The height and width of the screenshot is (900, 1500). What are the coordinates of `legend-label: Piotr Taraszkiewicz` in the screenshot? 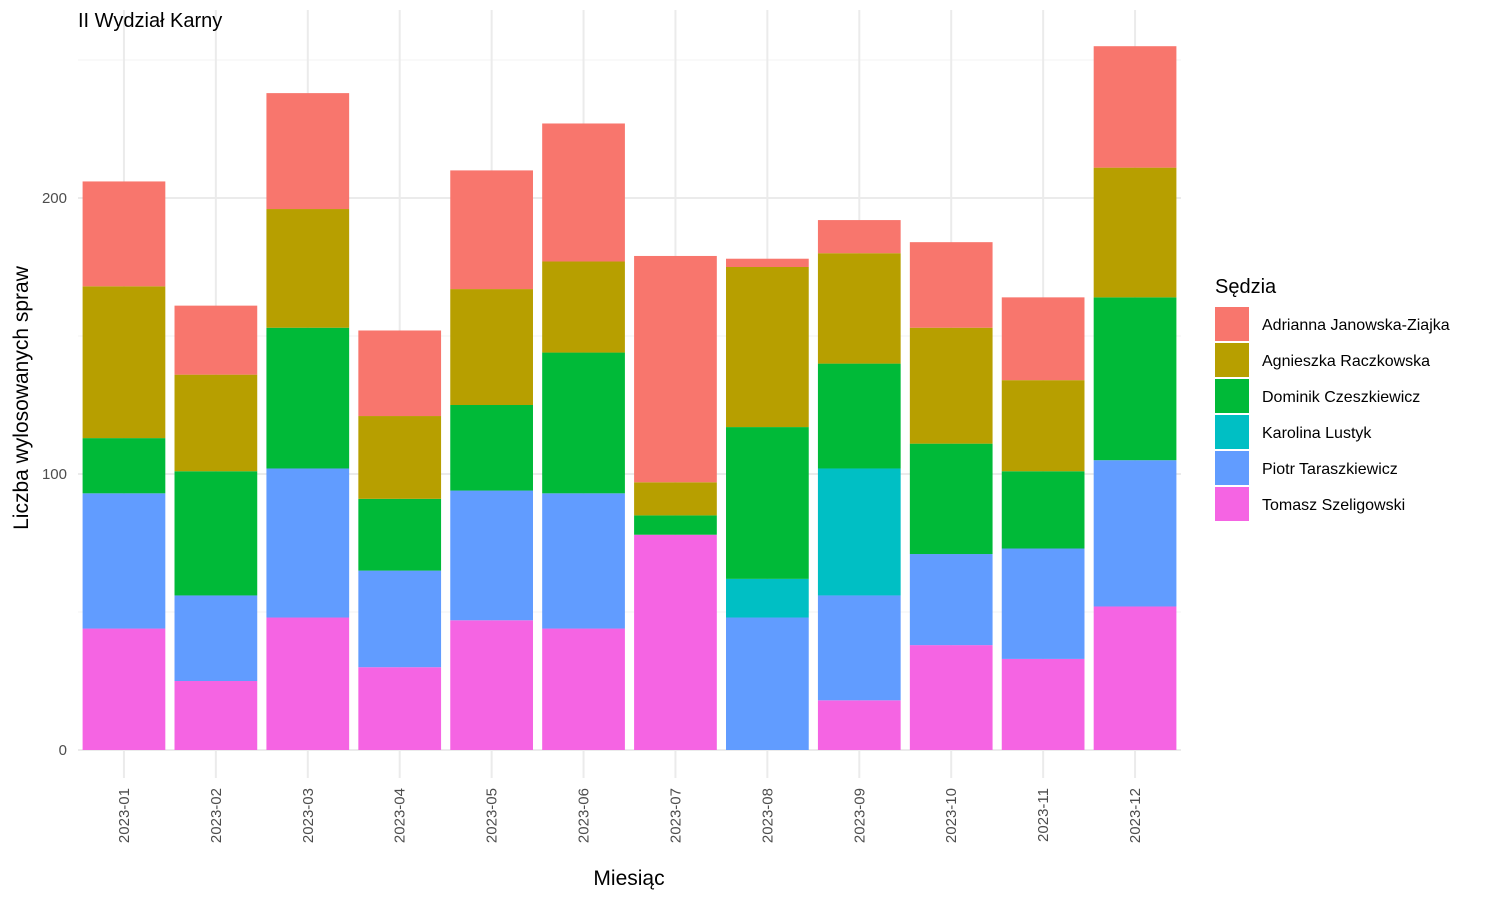 It's located at (1330, 469).